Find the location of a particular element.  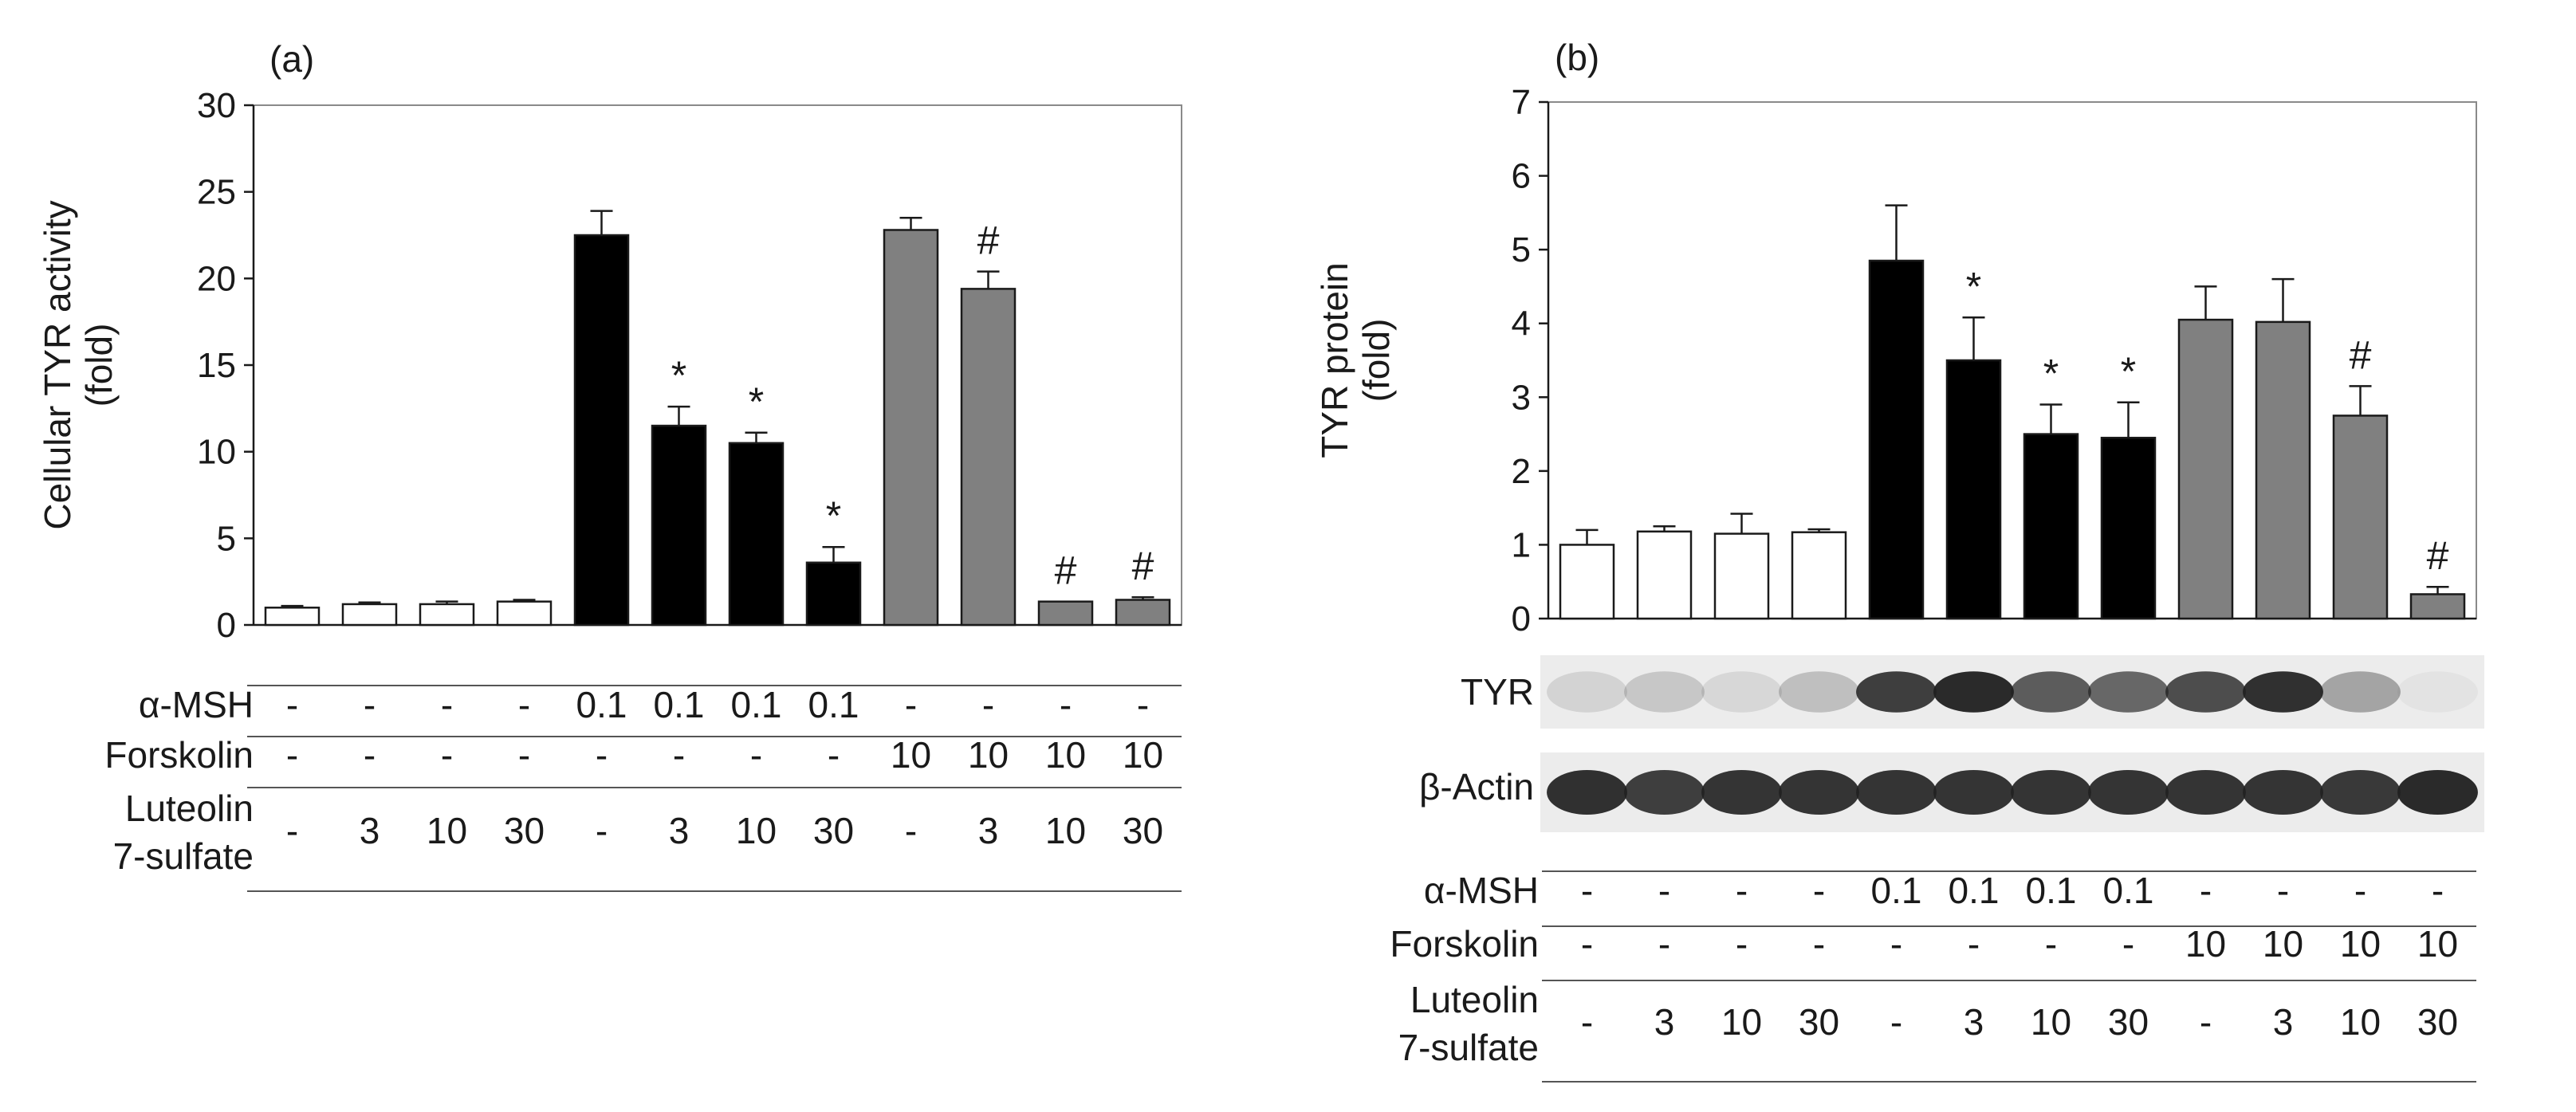

blot-actin: β-Actin is located at coordinates (1952, 792).